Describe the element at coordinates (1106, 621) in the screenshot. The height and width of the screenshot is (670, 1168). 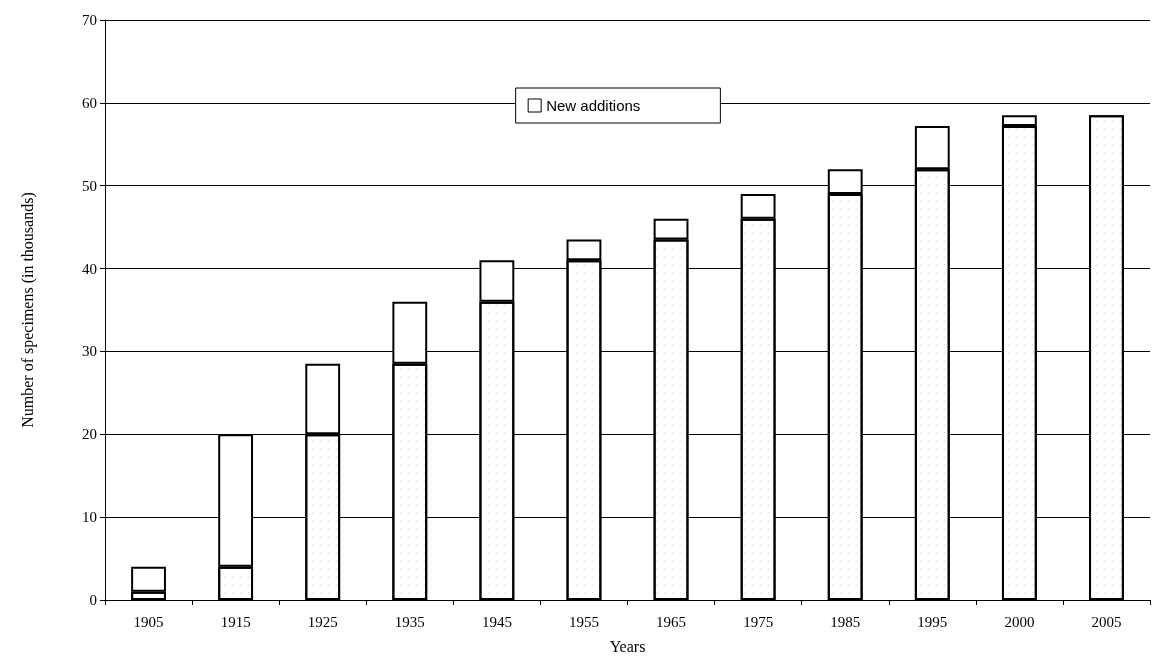
I see `x-tick-label: 2005` at that location.